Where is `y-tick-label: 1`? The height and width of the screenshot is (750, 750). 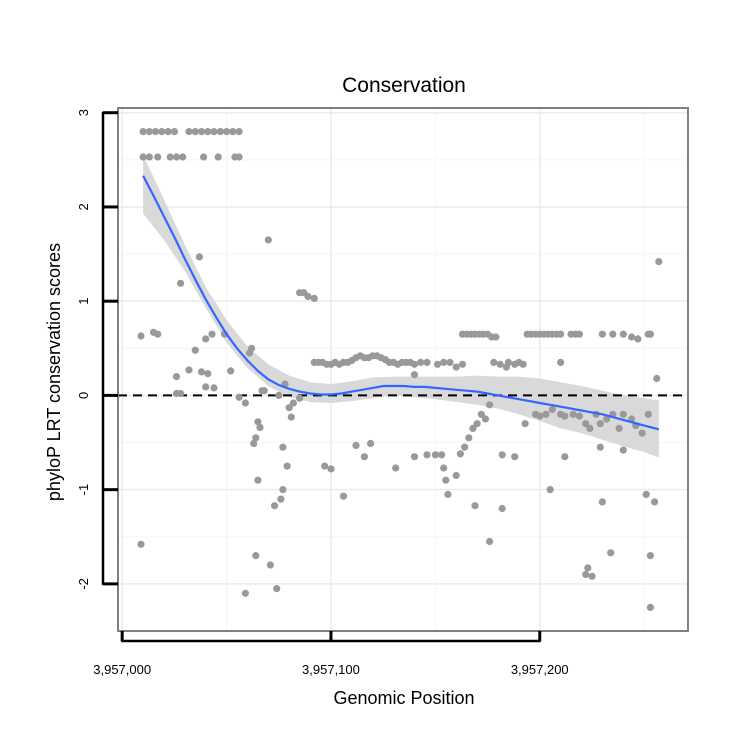
y-tick-label: 1 is located at coordinates (83, 301).